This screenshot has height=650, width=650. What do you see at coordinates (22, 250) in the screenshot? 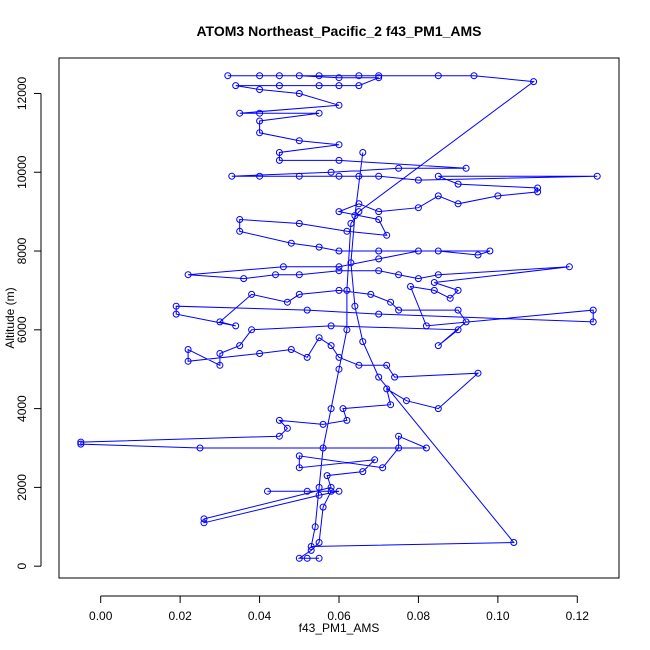
I see `y-tick-label: 8000` at bounding box center [22, 250].